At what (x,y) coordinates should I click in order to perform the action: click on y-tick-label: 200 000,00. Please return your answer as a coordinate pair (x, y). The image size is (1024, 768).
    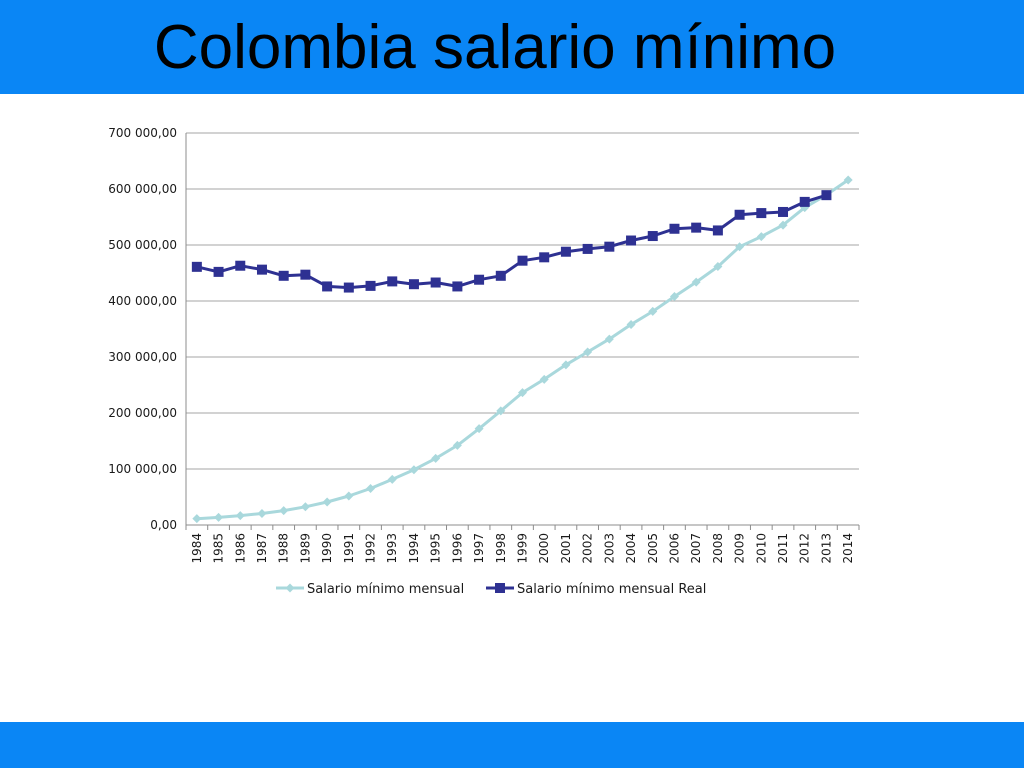
    Looking at the image, I should click on (142, 413).